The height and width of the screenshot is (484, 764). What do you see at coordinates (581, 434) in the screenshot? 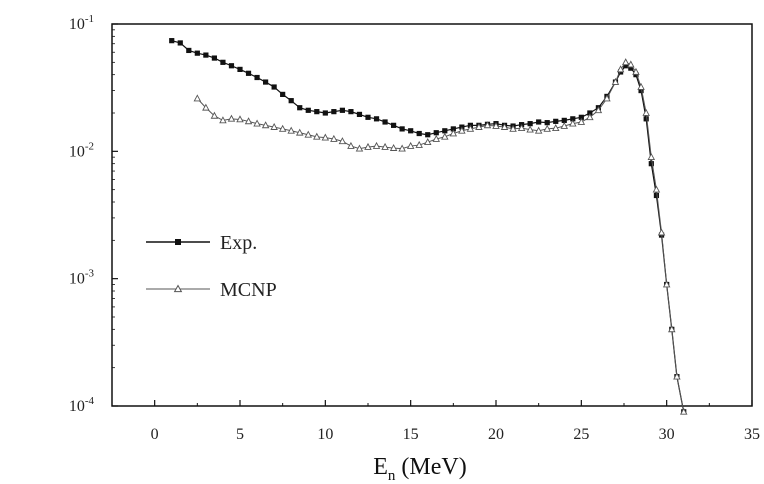
I see `x-tick-label: 25` at bounding box center [581, 434].